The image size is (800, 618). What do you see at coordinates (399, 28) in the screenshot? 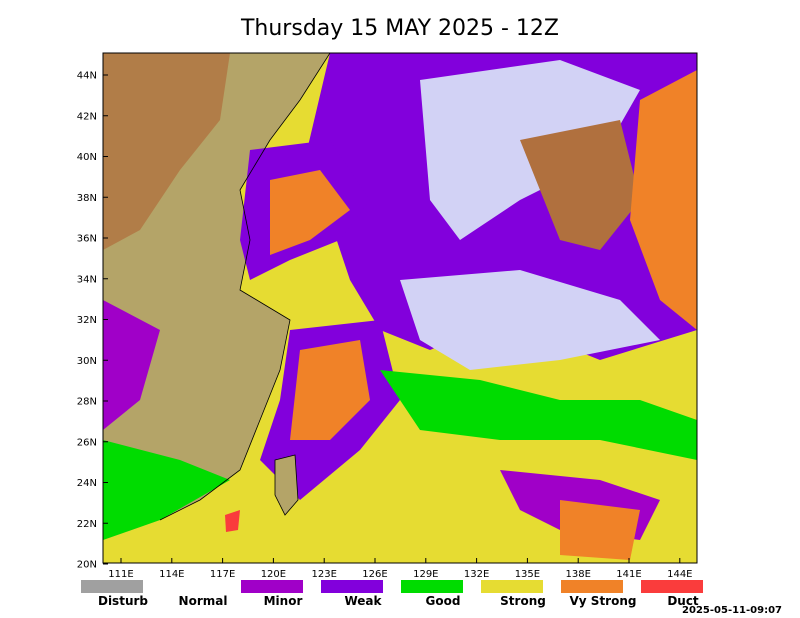
I see `map-title: Thursday 15 MAY 2025 - 12Z` at bounding box center [399, 28].